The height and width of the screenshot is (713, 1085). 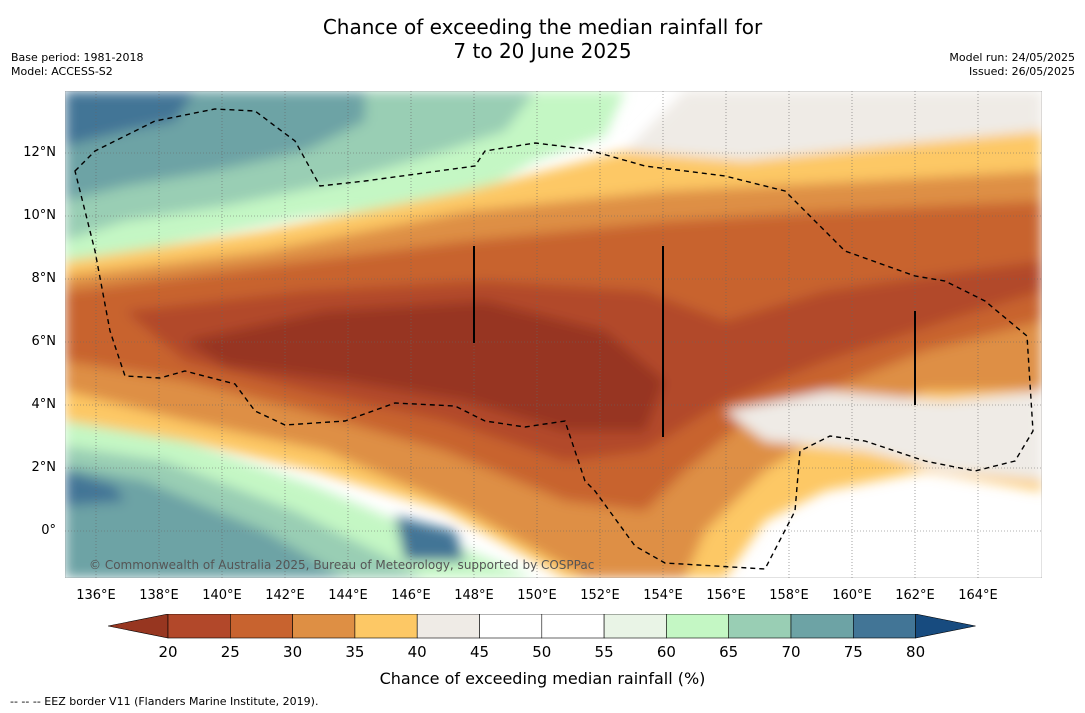 What do you see at coordinates (1012, 57) in the screenshot?
I see `model-run-label: Model run: 24/05/2025` at bounding box center [1012, 57].